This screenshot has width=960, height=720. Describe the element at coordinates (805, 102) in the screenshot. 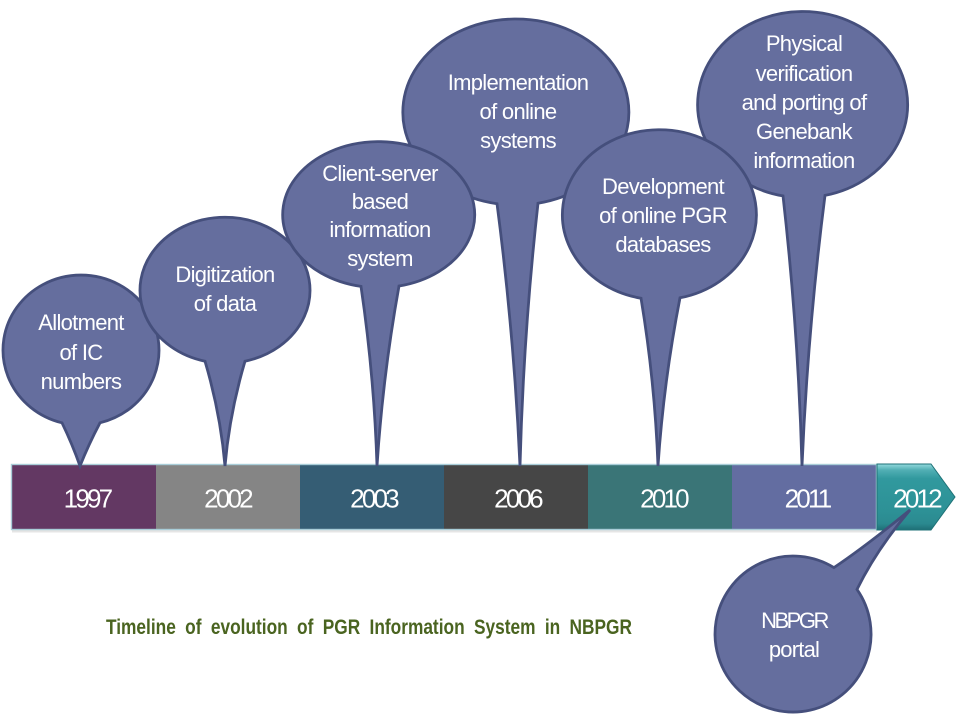

I see `svg-text: and porting of` at that location.